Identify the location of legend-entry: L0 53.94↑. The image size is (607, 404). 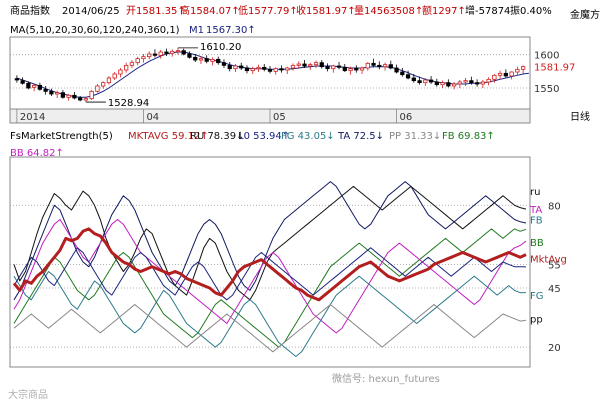
(264, 136).